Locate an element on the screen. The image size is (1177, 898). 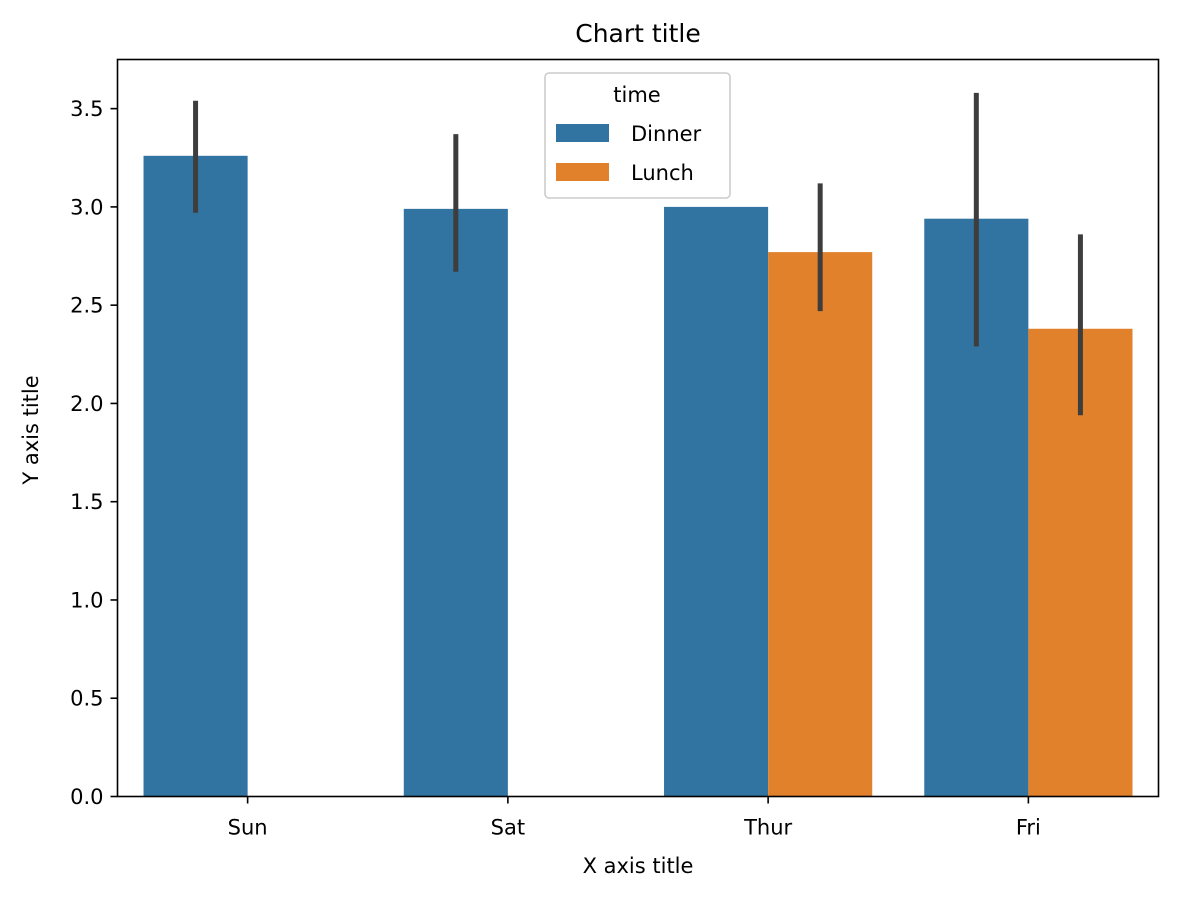
legend: time Dinner Lunch is located at coordinates (637, 135).